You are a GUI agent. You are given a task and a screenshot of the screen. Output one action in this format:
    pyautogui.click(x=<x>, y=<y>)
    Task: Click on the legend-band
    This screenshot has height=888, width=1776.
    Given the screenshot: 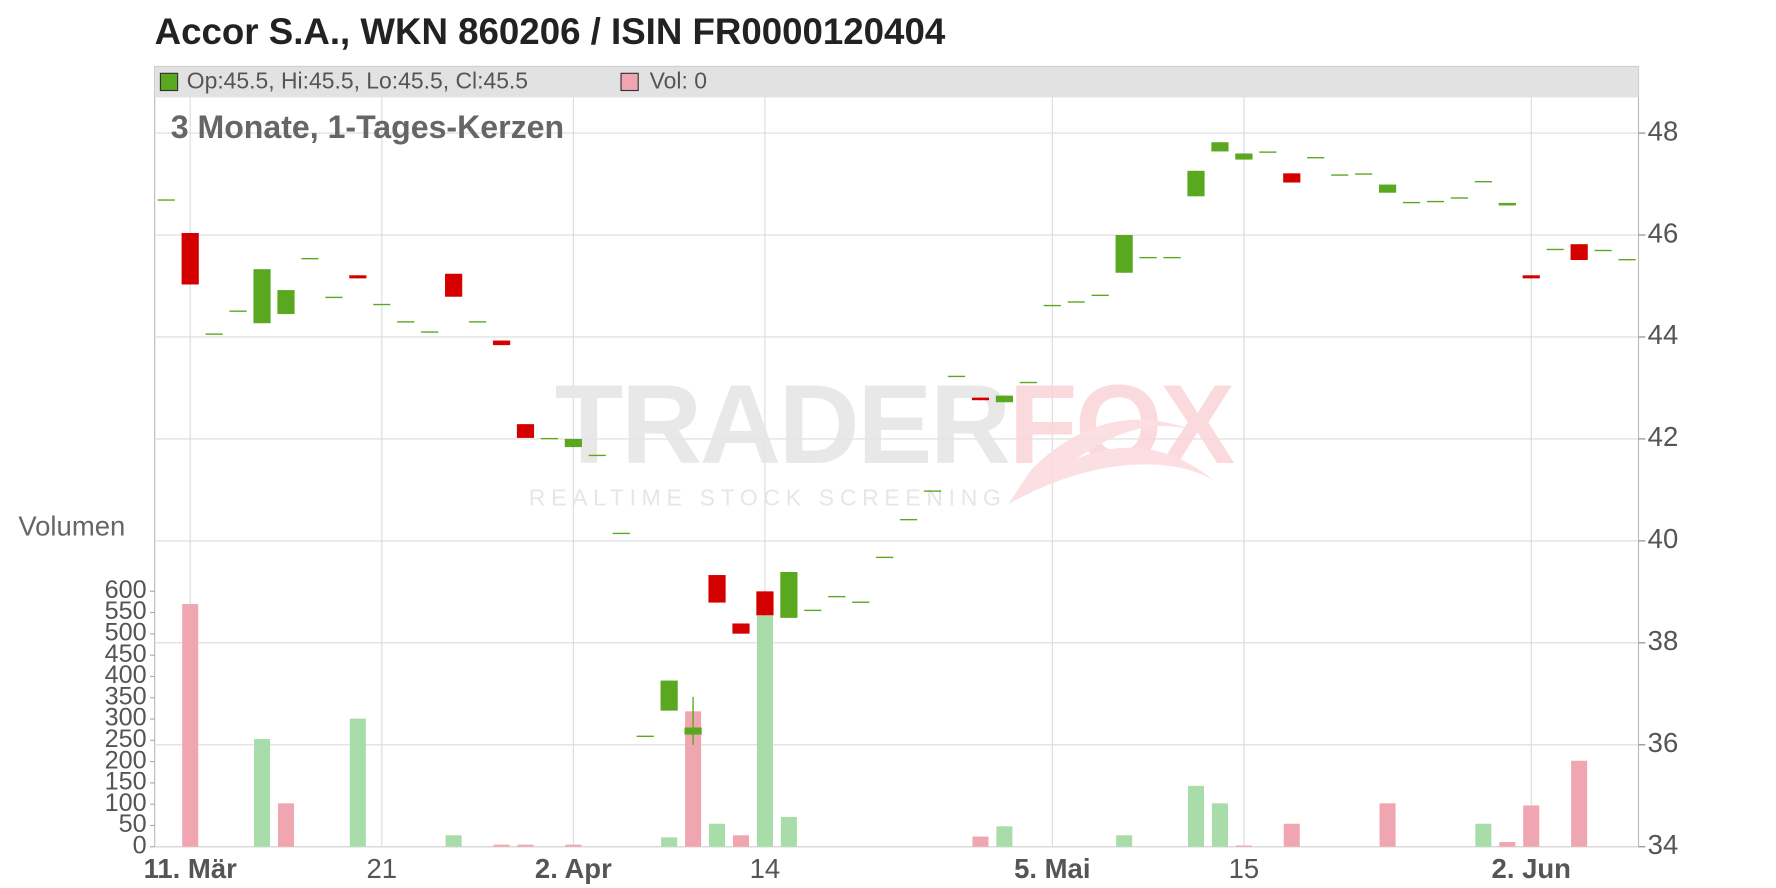 What is the action you would take?
    pyautogui.click(x=896, y=82)
    